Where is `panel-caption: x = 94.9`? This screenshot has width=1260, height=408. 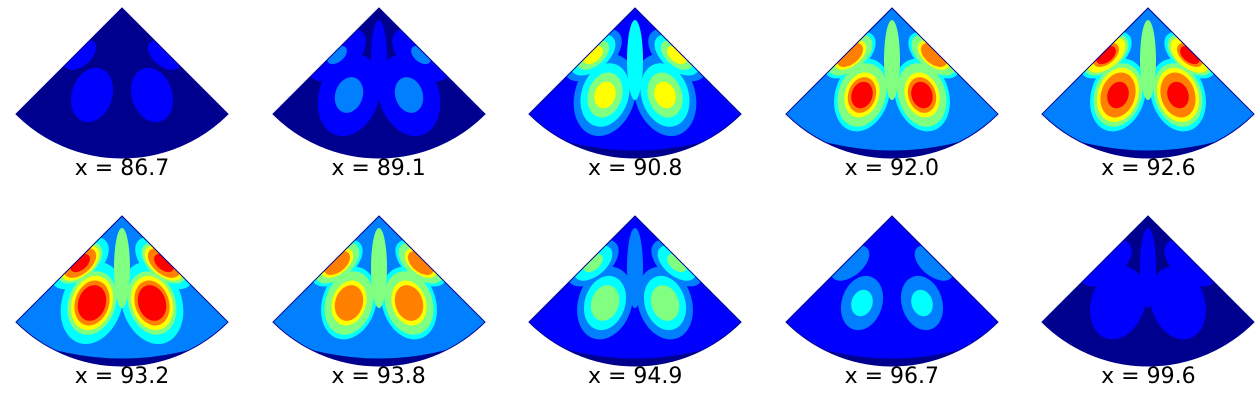 panel-caption: x = 94.9 is located at coordinates (635, 376).